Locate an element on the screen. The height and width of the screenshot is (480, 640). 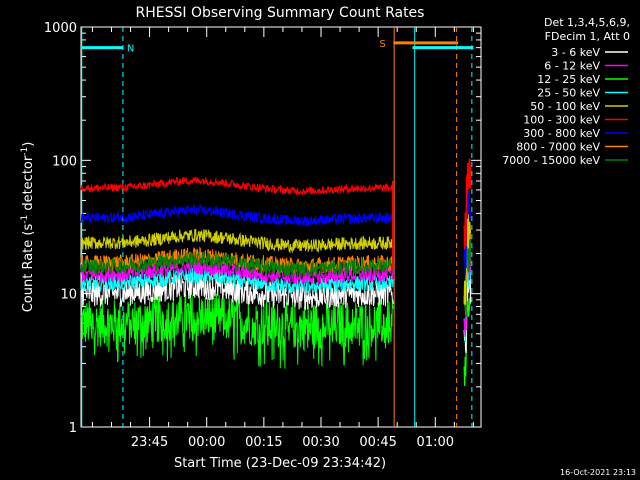
legend-header-2: FDecim 1, Att 0 is located at coordinates (587, 36).